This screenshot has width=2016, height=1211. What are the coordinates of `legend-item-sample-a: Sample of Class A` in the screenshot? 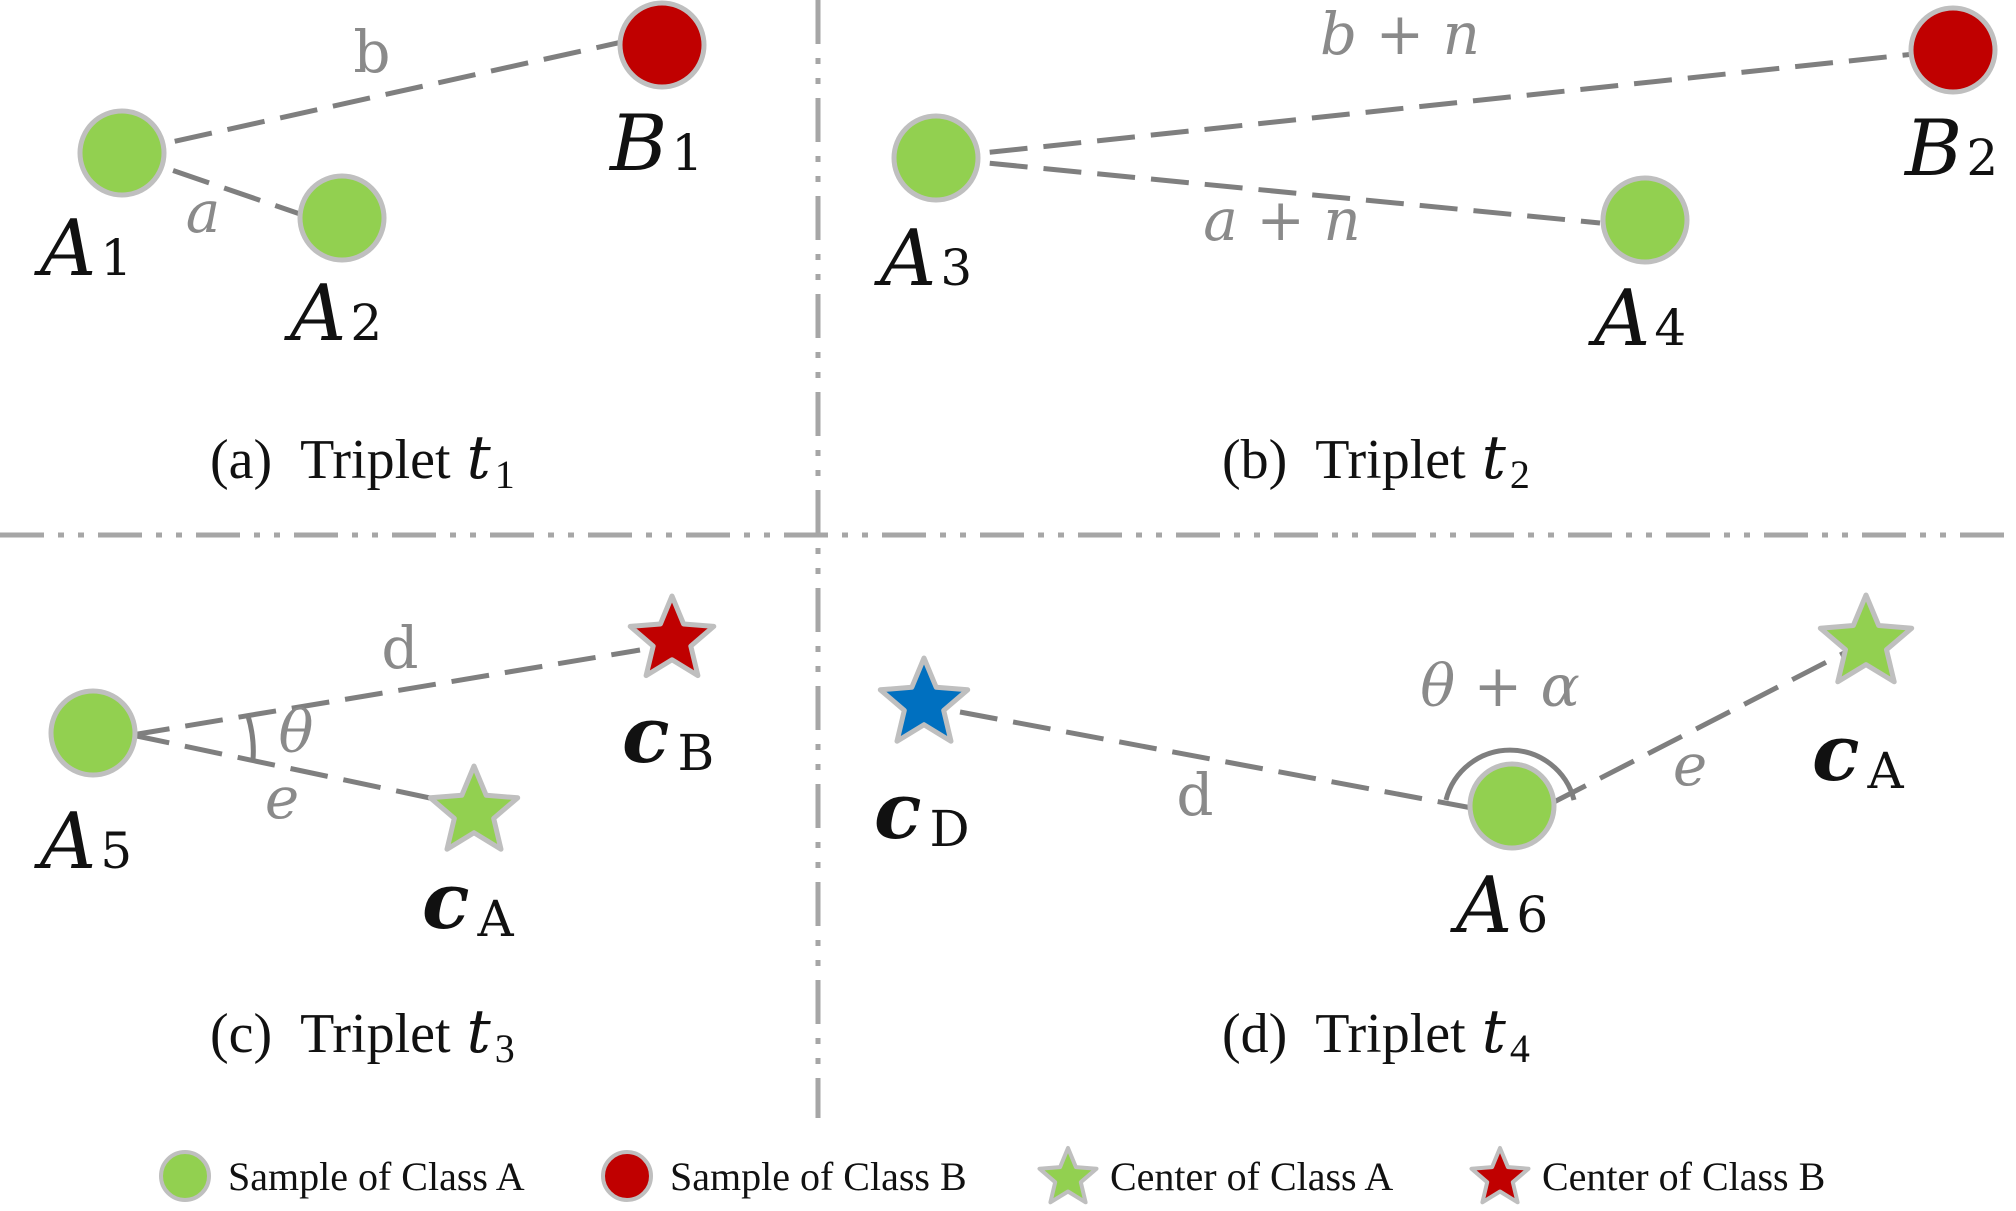 It's located at (342, 1176).